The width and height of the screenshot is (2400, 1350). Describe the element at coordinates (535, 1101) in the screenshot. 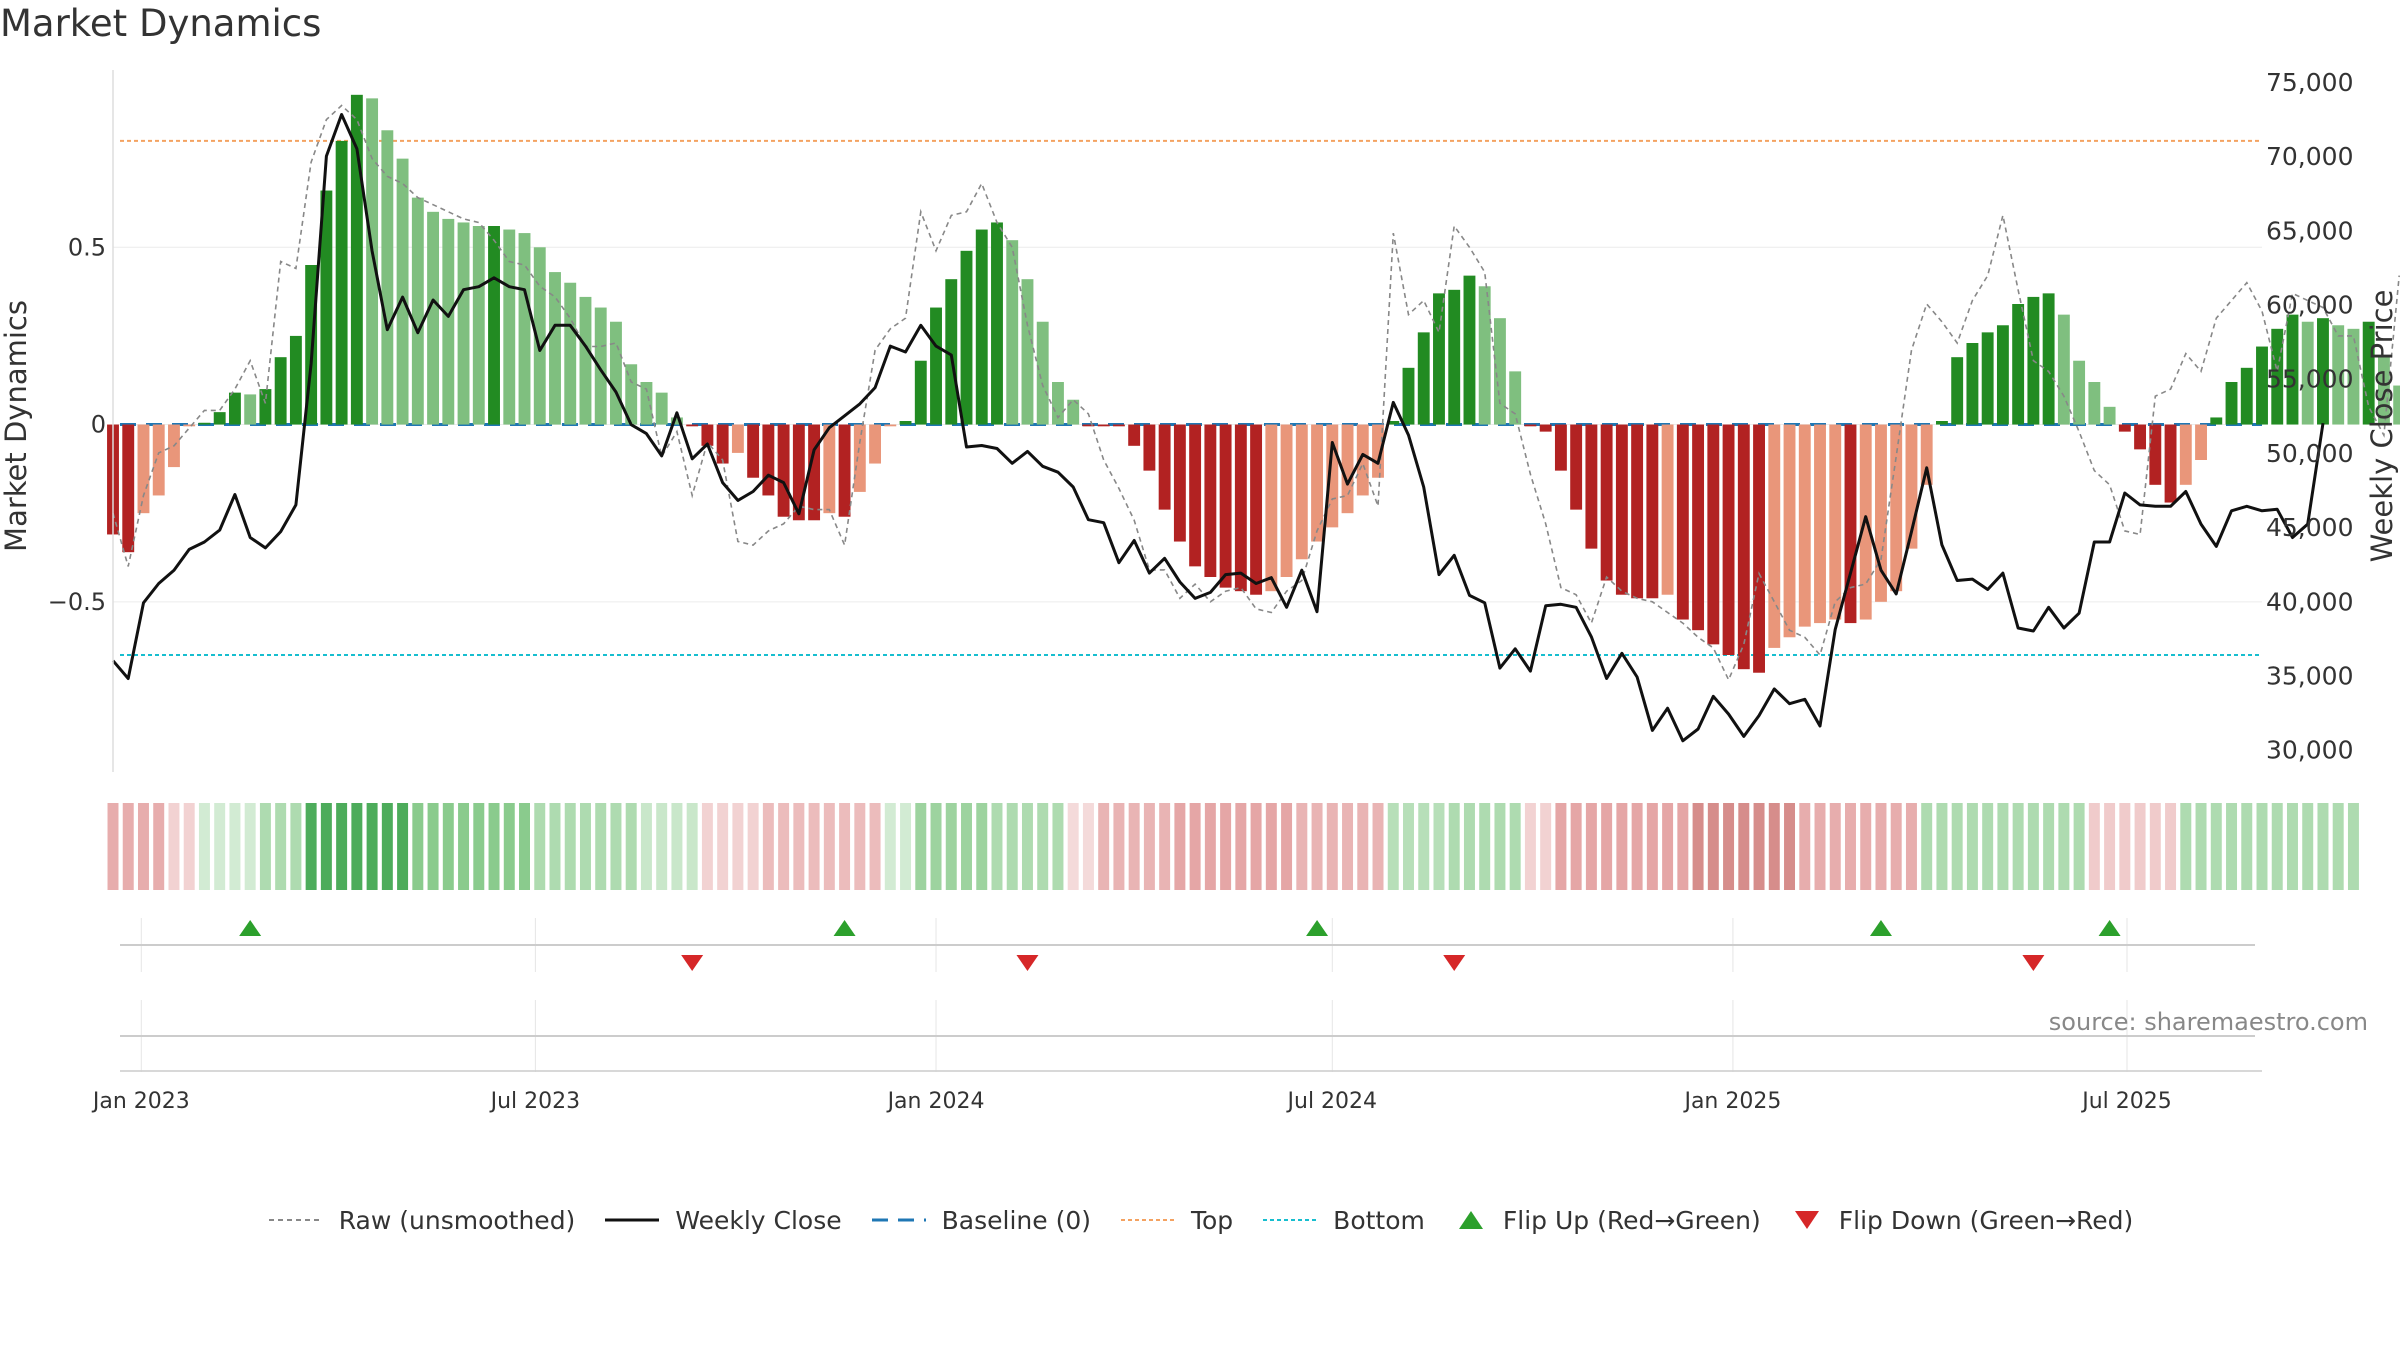

I see `x-tick-label: Jul 2023` at that location.